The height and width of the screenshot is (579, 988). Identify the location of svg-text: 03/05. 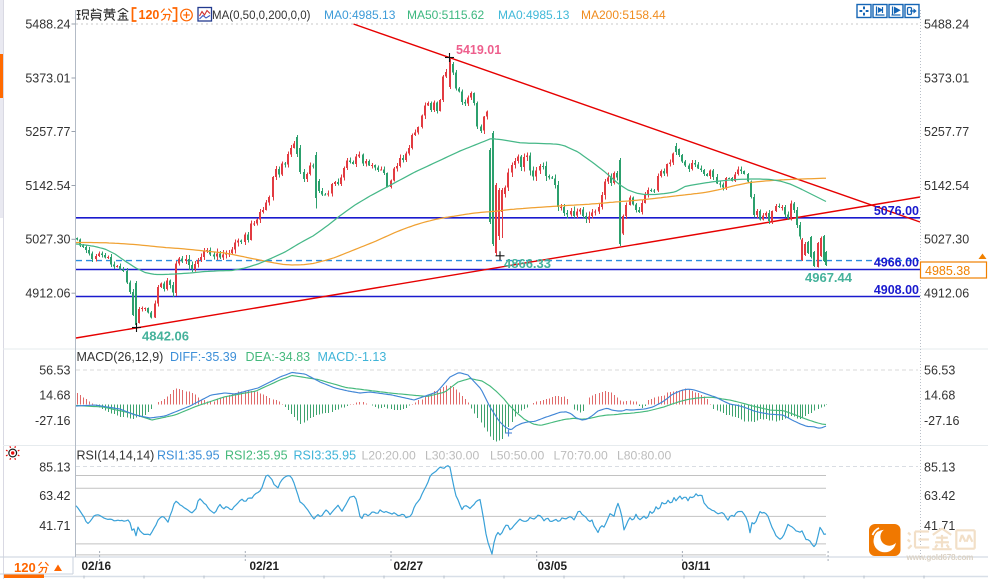
(553, 566).